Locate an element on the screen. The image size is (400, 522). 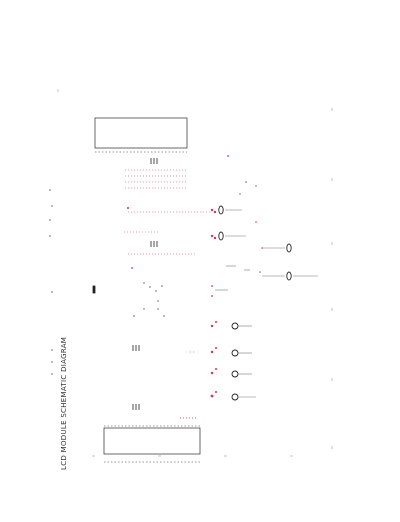
signal-bus-lines is located at coordinates (167, 261).